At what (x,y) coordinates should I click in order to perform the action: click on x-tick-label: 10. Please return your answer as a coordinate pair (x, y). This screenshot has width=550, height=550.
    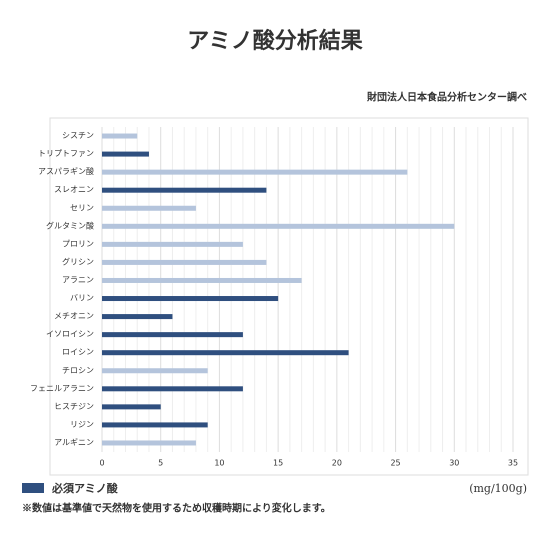
    Looking at the image, I should click on (219, 463).